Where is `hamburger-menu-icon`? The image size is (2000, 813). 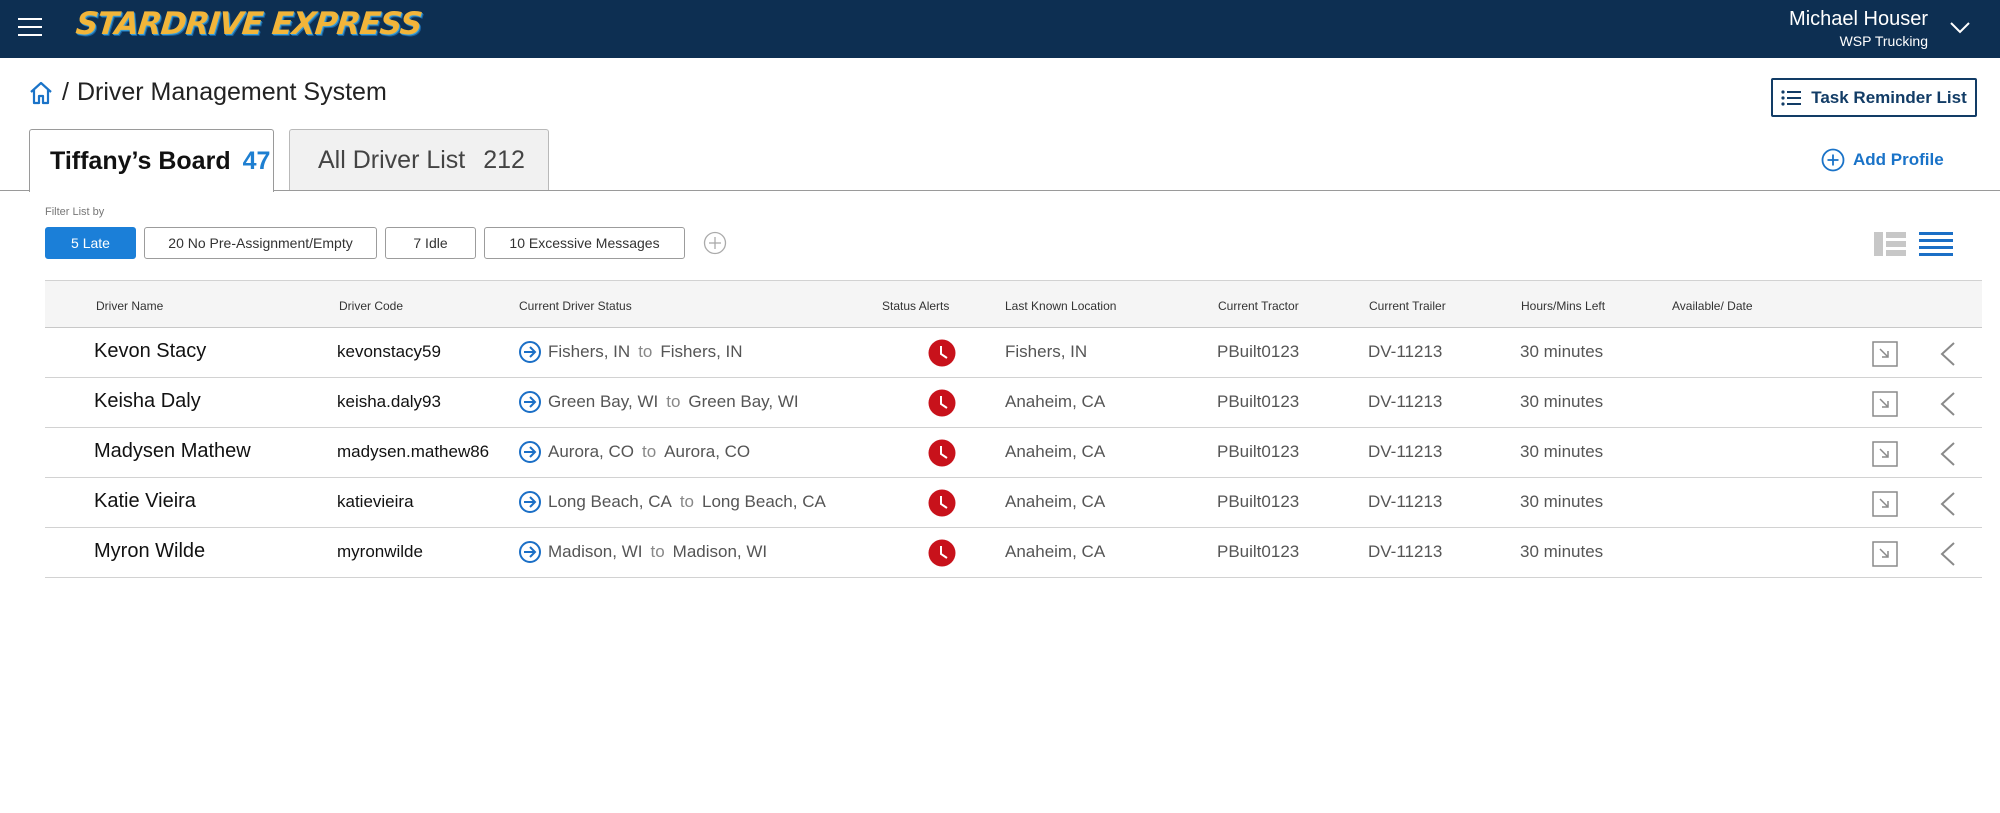
hamburger-menu-icon is located at coordinates (30, 28).